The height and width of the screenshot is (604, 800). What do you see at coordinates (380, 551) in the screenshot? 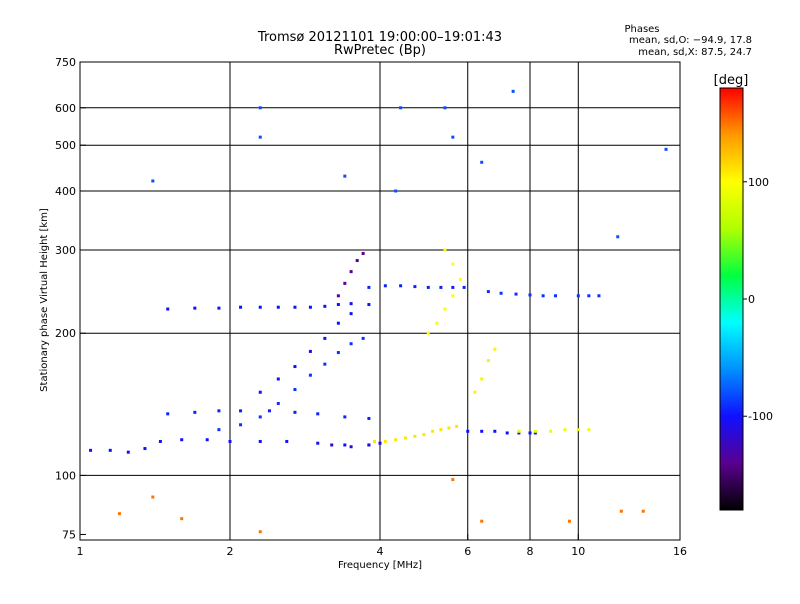
I see `x-tick-label: 4` at bounding box center [380, 551].